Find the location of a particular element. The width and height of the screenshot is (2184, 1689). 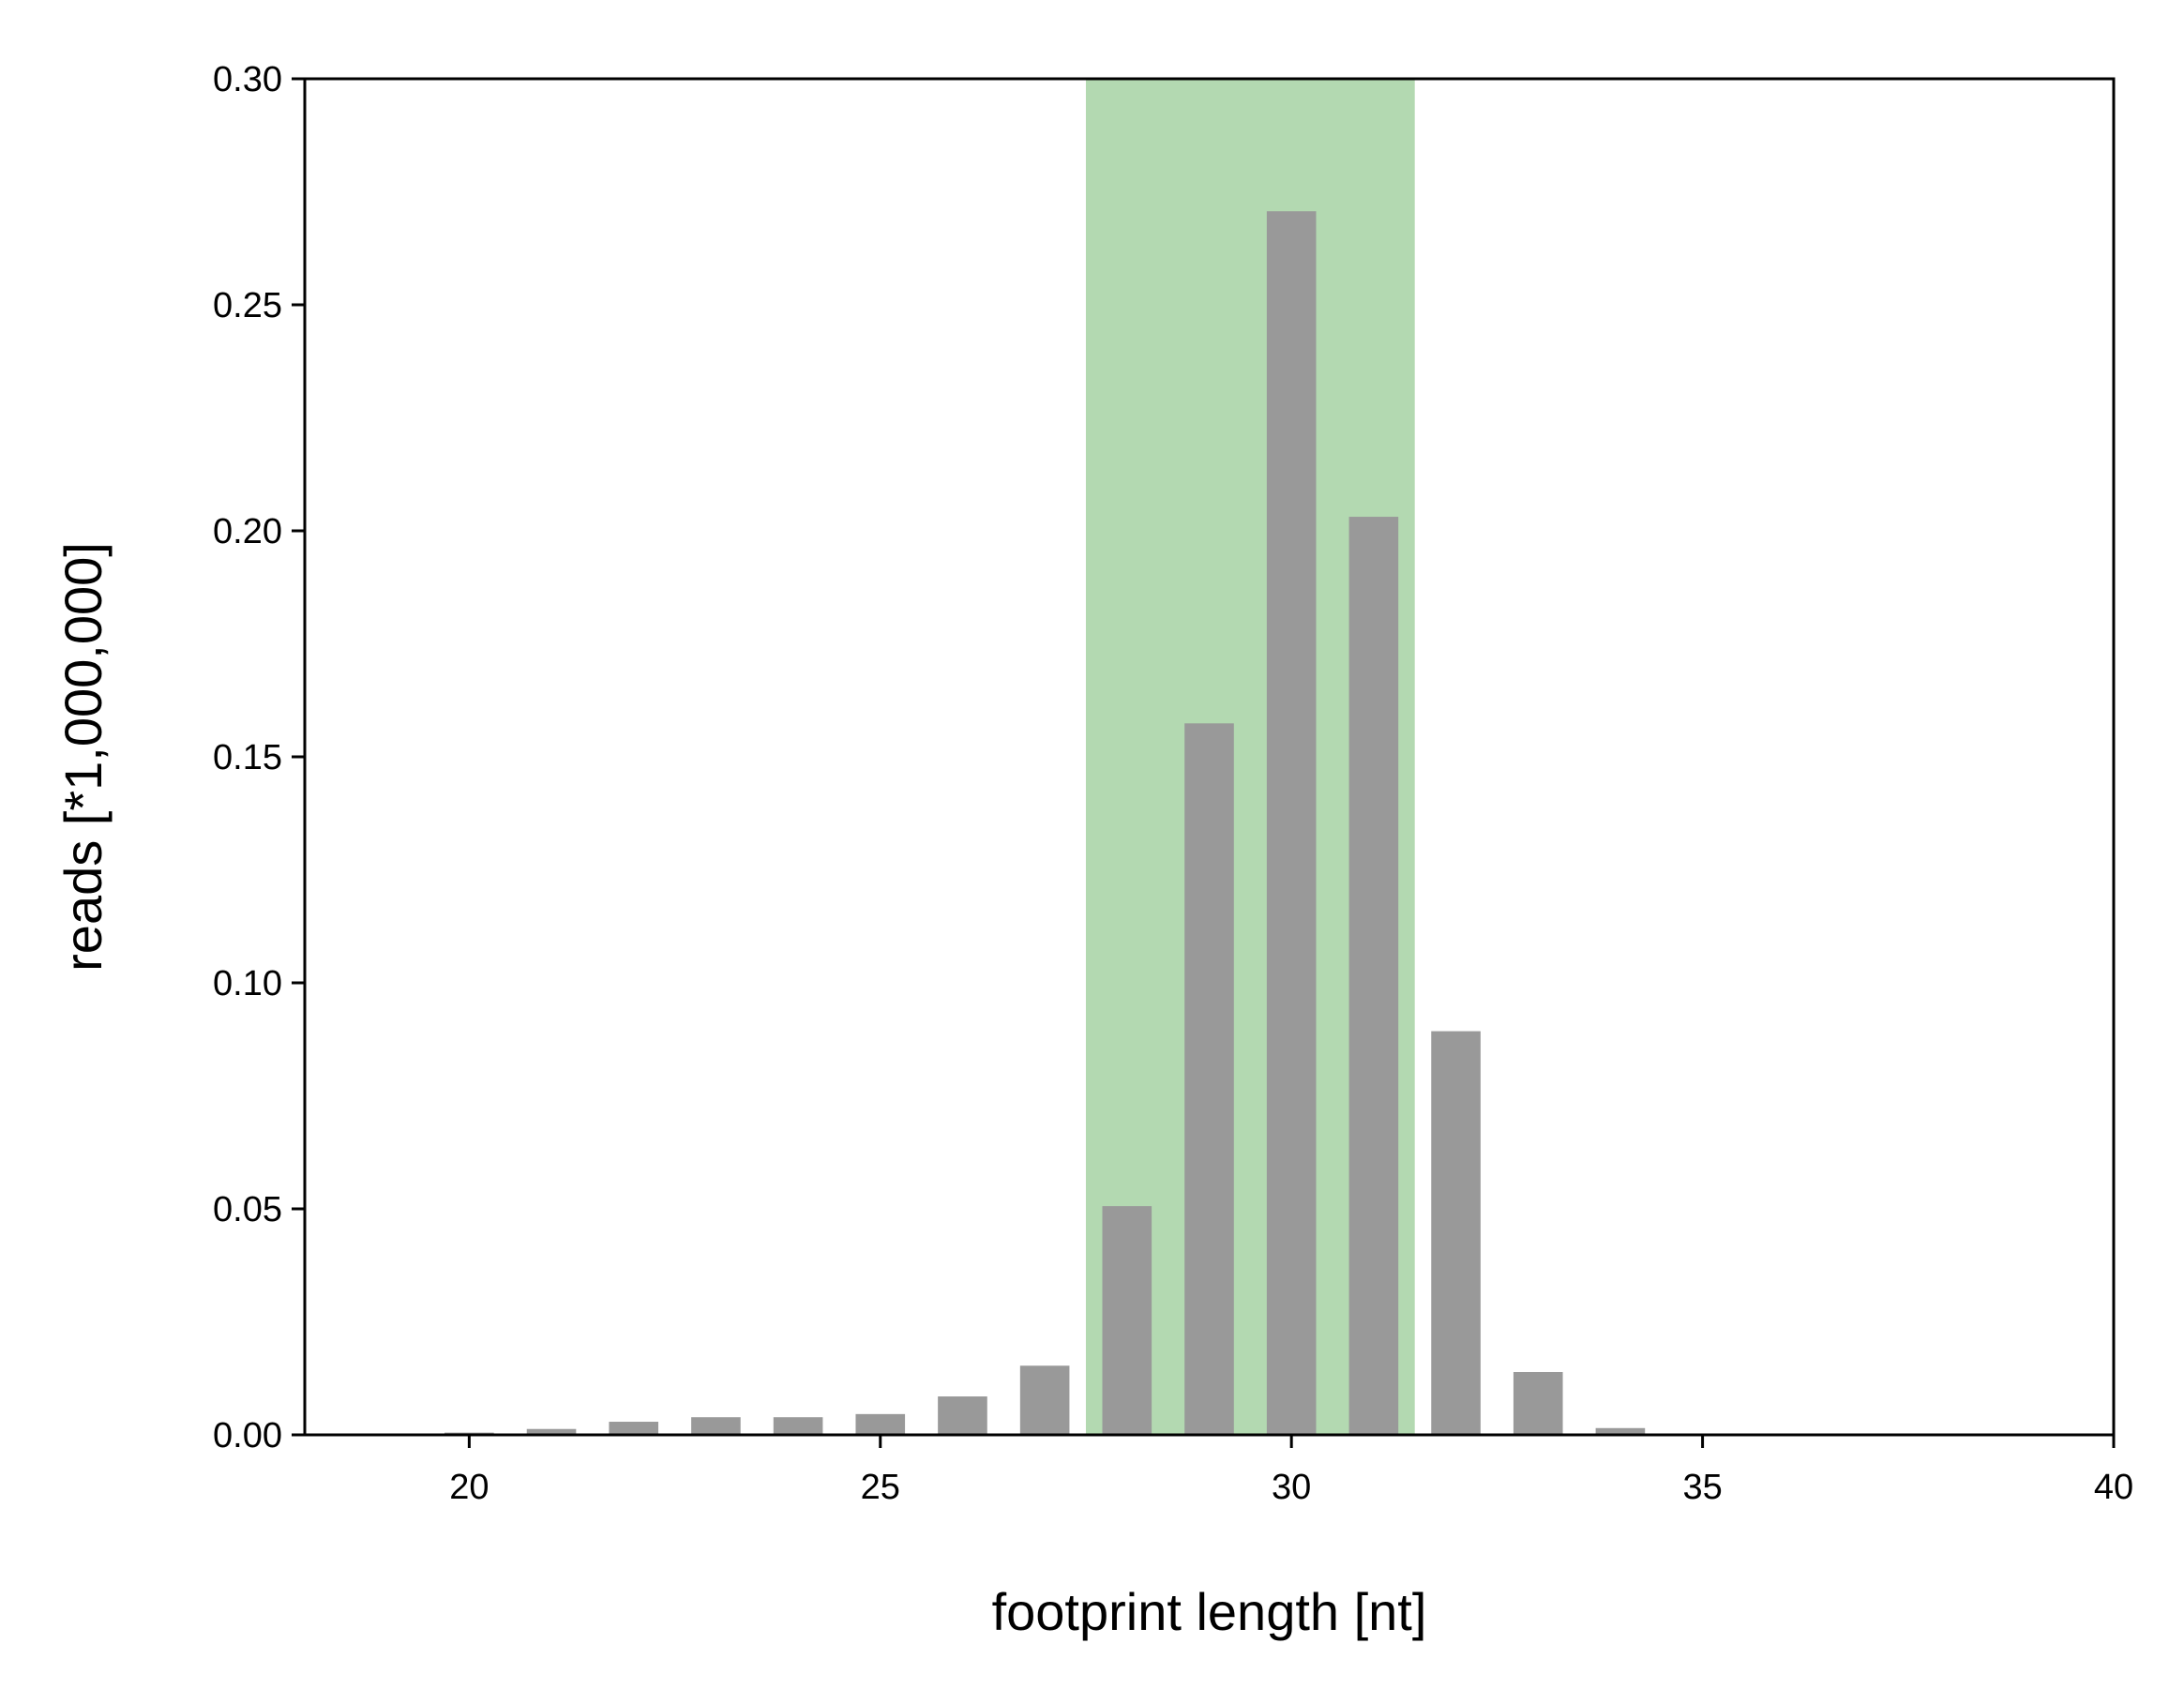

y-axis-title: reads [*1,000,000] is located at coordinates (83, 757).